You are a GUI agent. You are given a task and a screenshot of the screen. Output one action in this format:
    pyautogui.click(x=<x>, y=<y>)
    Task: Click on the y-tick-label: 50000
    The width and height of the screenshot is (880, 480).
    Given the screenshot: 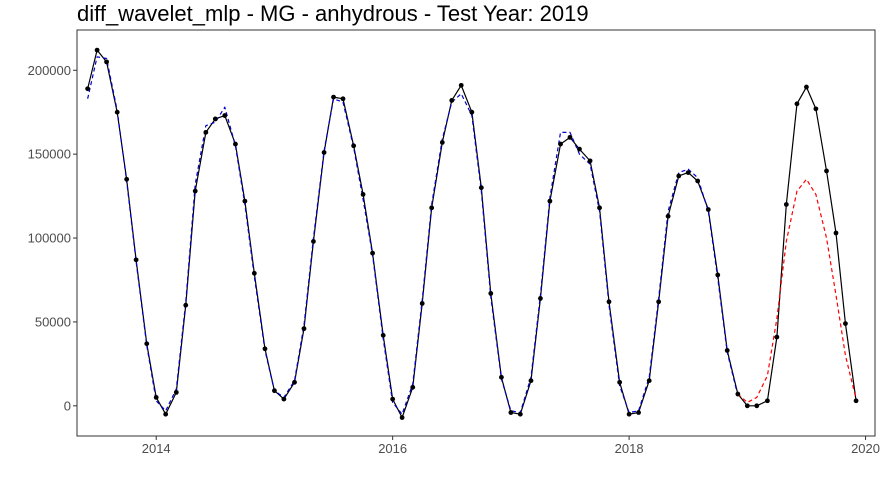 What is the action you would take?
    pyautogui.click(x=53, y=321)
    